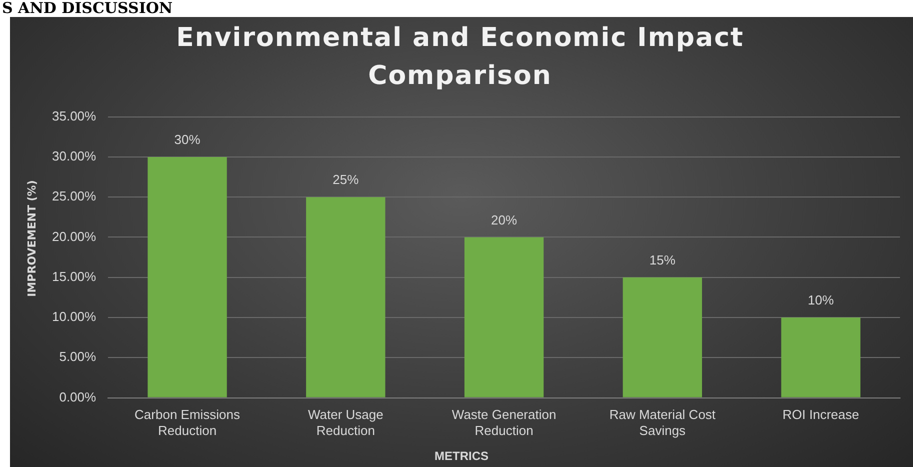  Describe the element at coordinates (662, 422) in the screenshot. I see `x-tick-label: Raw Material Cost Savings` at that location.